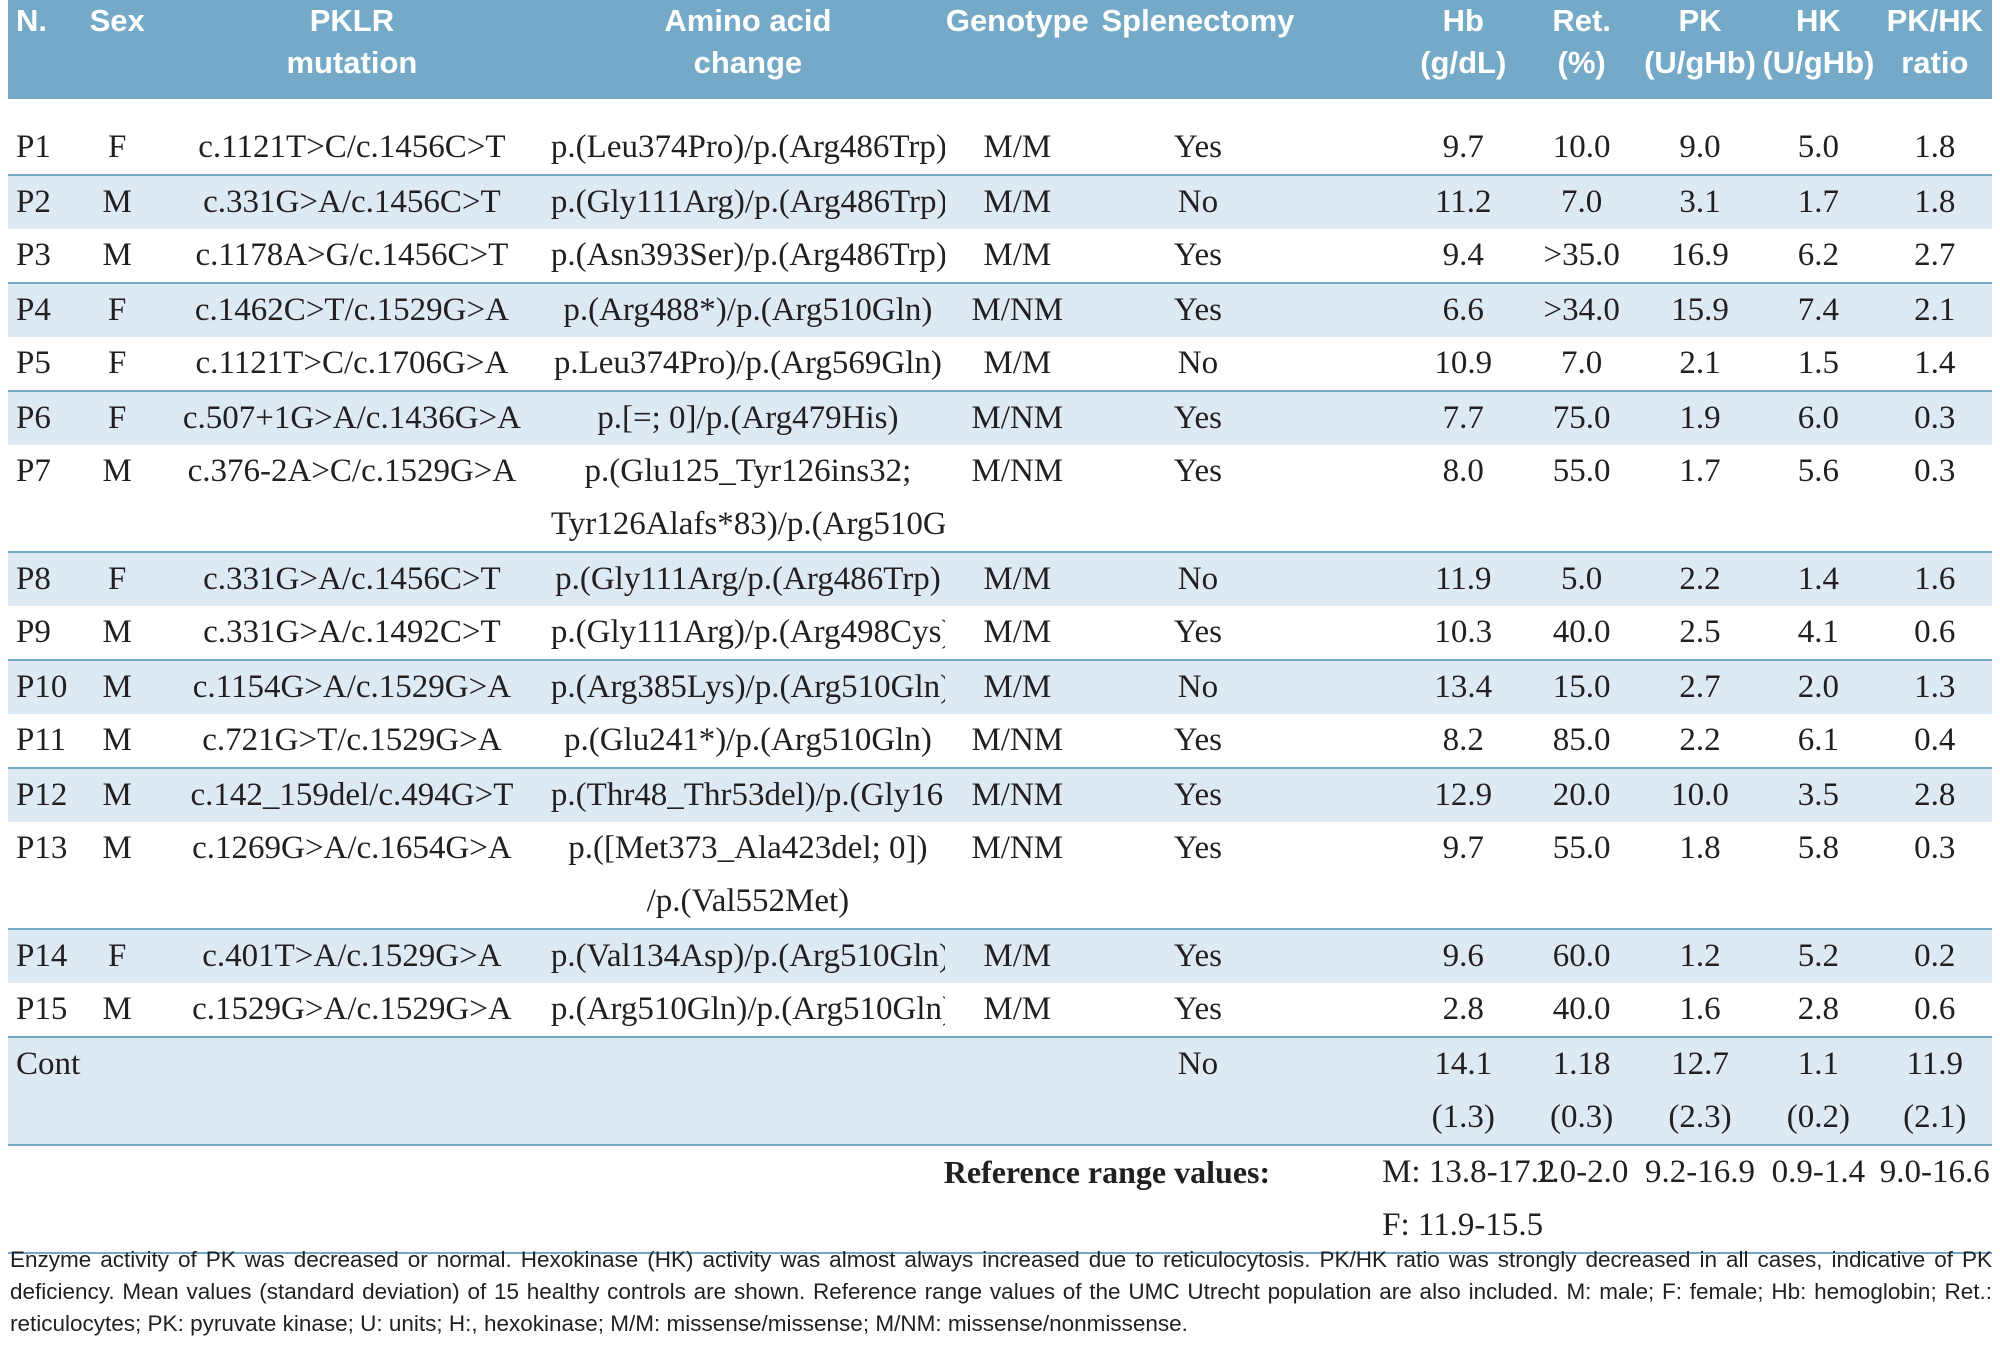  What do you see at coordinates (1017, 364) in the screenshot?
I see `cell-genotype: M/M` at bounding box center [1017, 364].